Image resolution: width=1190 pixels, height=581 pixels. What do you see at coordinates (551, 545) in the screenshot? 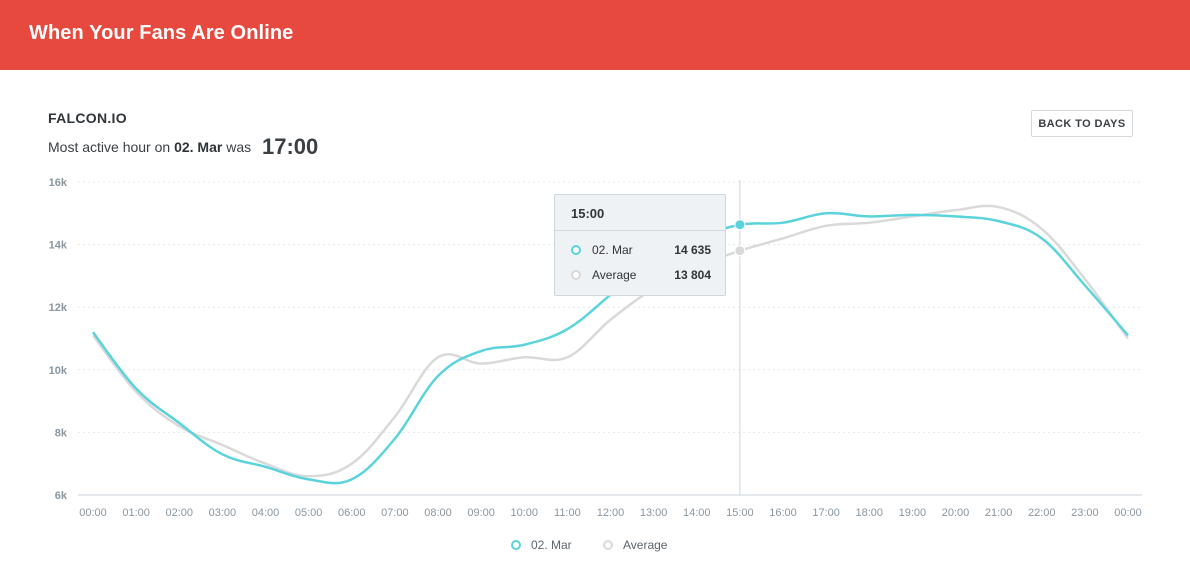
I see `legend-label: 02. Mar` at bounding box center [551, 545].